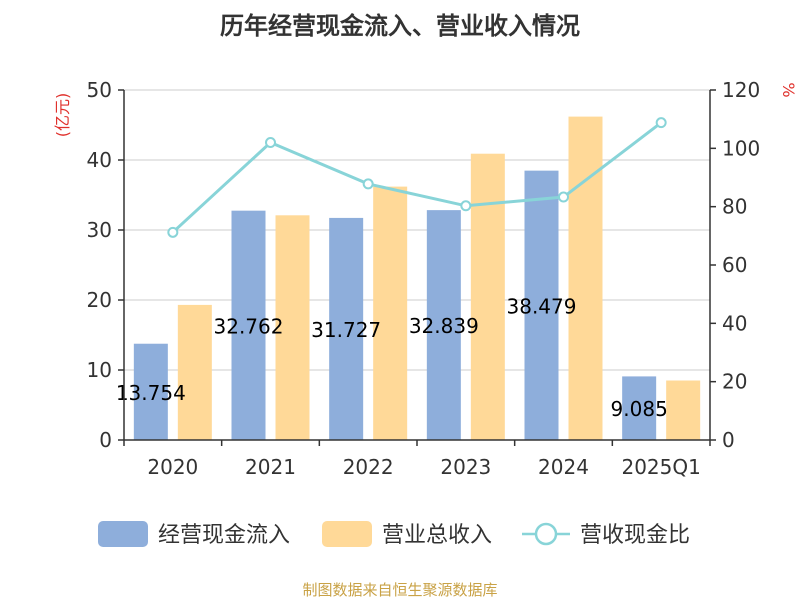  I want to click on right-tick-label: 100, so click(741, 148).